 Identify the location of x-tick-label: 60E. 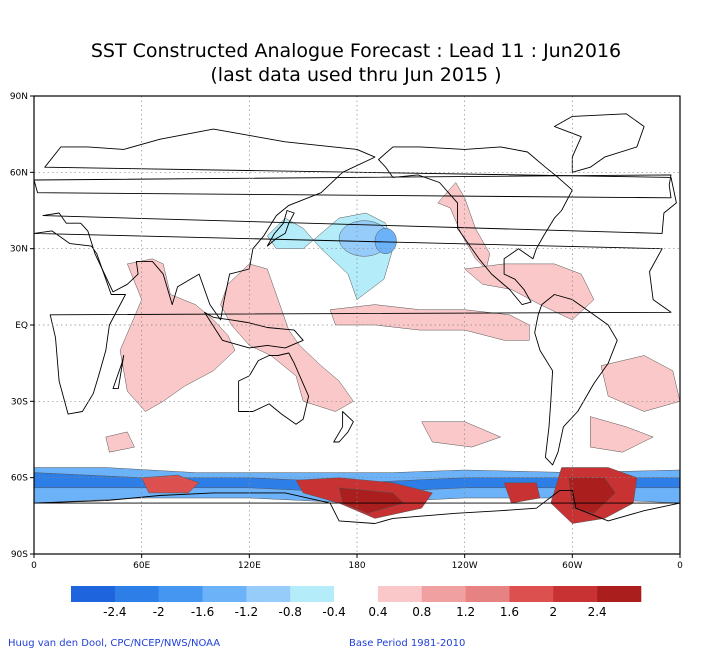
(141, 566).